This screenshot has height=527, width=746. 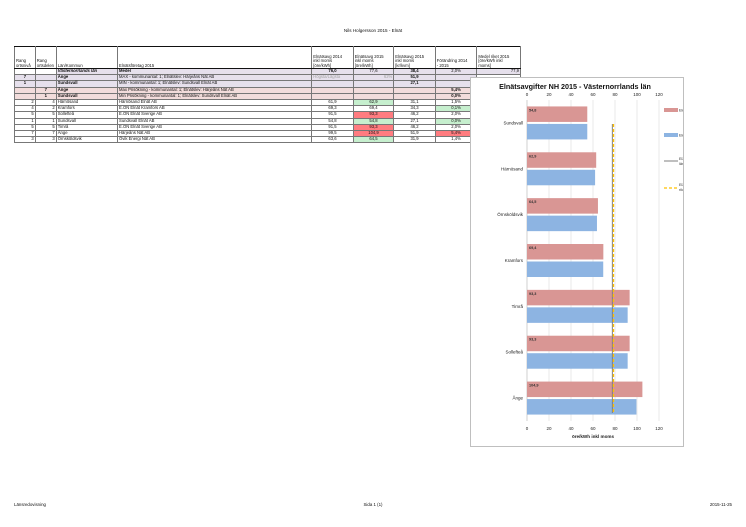 I want to click on header-kommun: Län/Kommun, so click(x=87, y=57).